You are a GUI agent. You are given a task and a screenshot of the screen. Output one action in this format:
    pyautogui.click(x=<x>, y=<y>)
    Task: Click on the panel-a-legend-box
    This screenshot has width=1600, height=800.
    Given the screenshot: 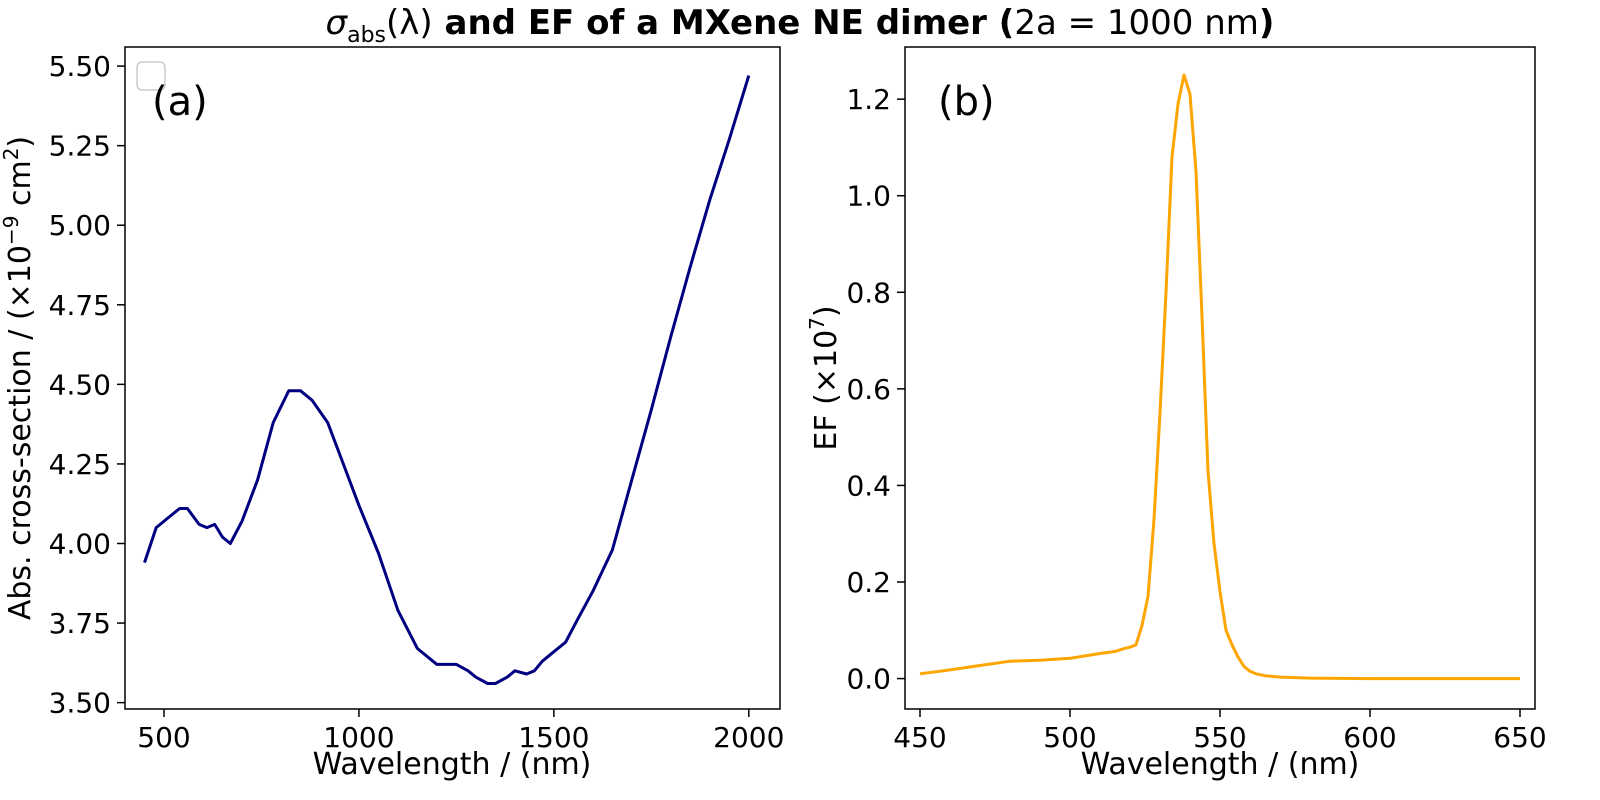 What is the action you would take?
    pyautogui.click(x=151, y=76)
    